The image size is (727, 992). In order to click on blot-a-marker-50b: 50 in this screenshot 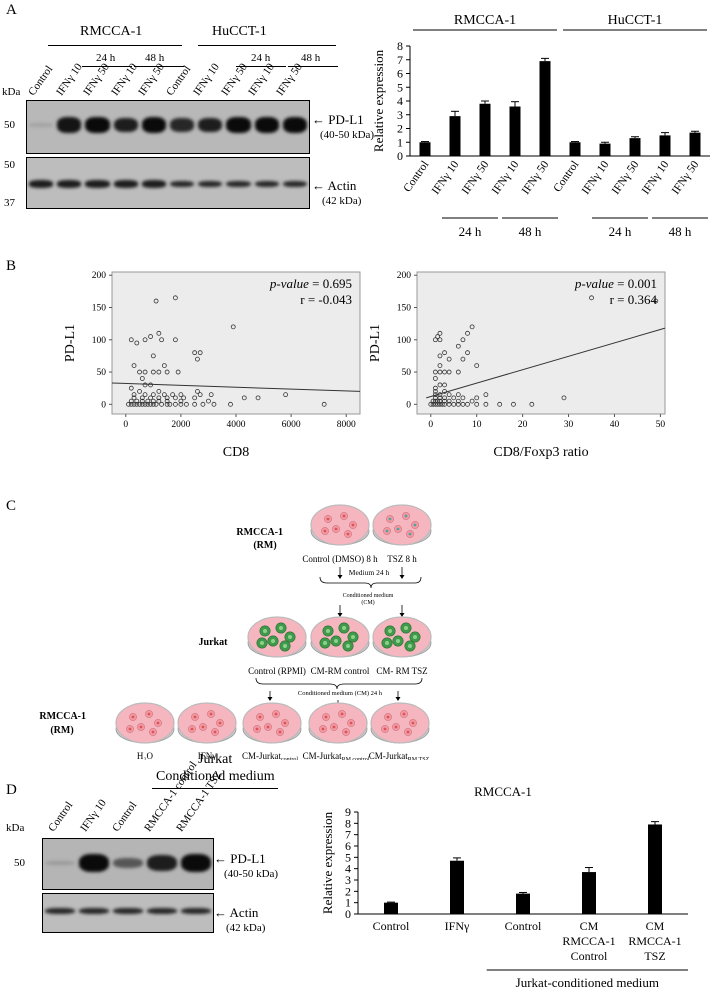, I will do `click(9, 165)`.